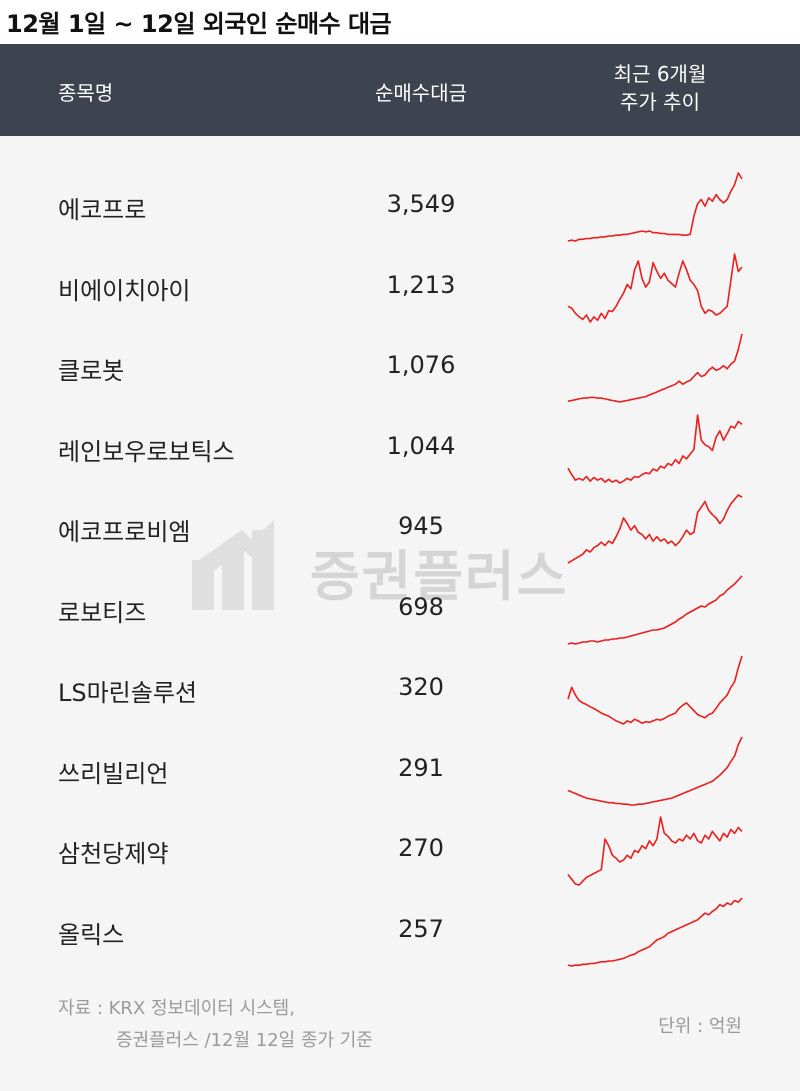 Image resolution: width=800 pixels, height=1091 pixels. What do you see at coordinates (233, 565) in the screenshot?
I see `watermark-logo-icon` at bounding box center [233, 565].